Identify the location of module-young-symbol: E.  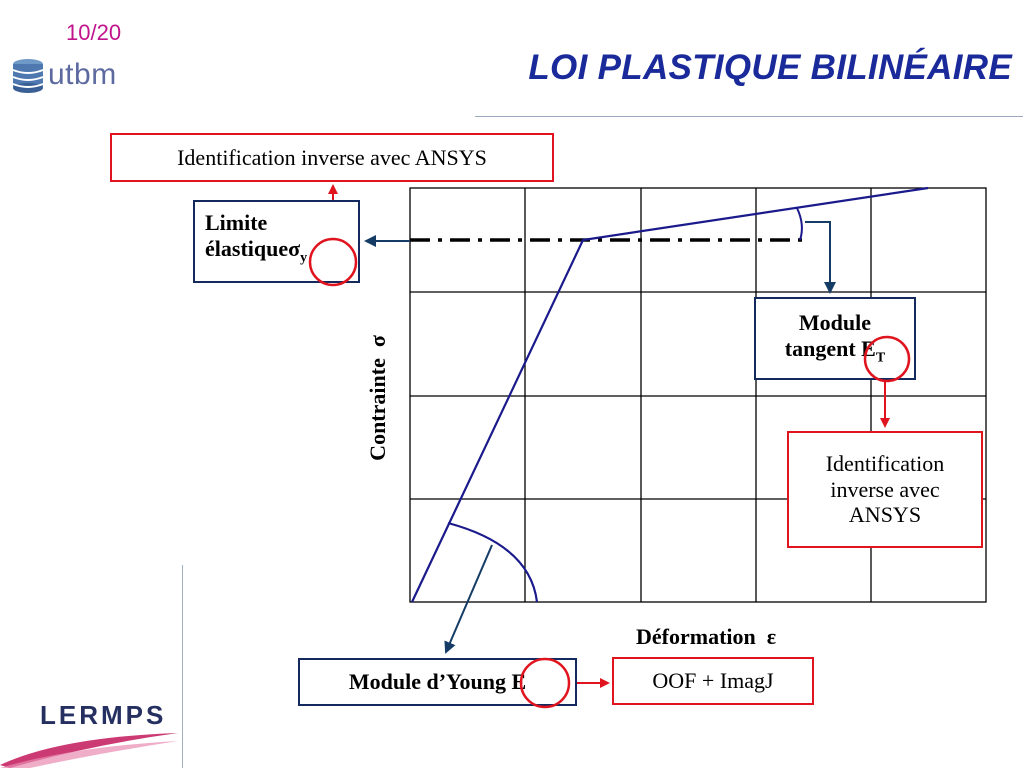
(519, 682).